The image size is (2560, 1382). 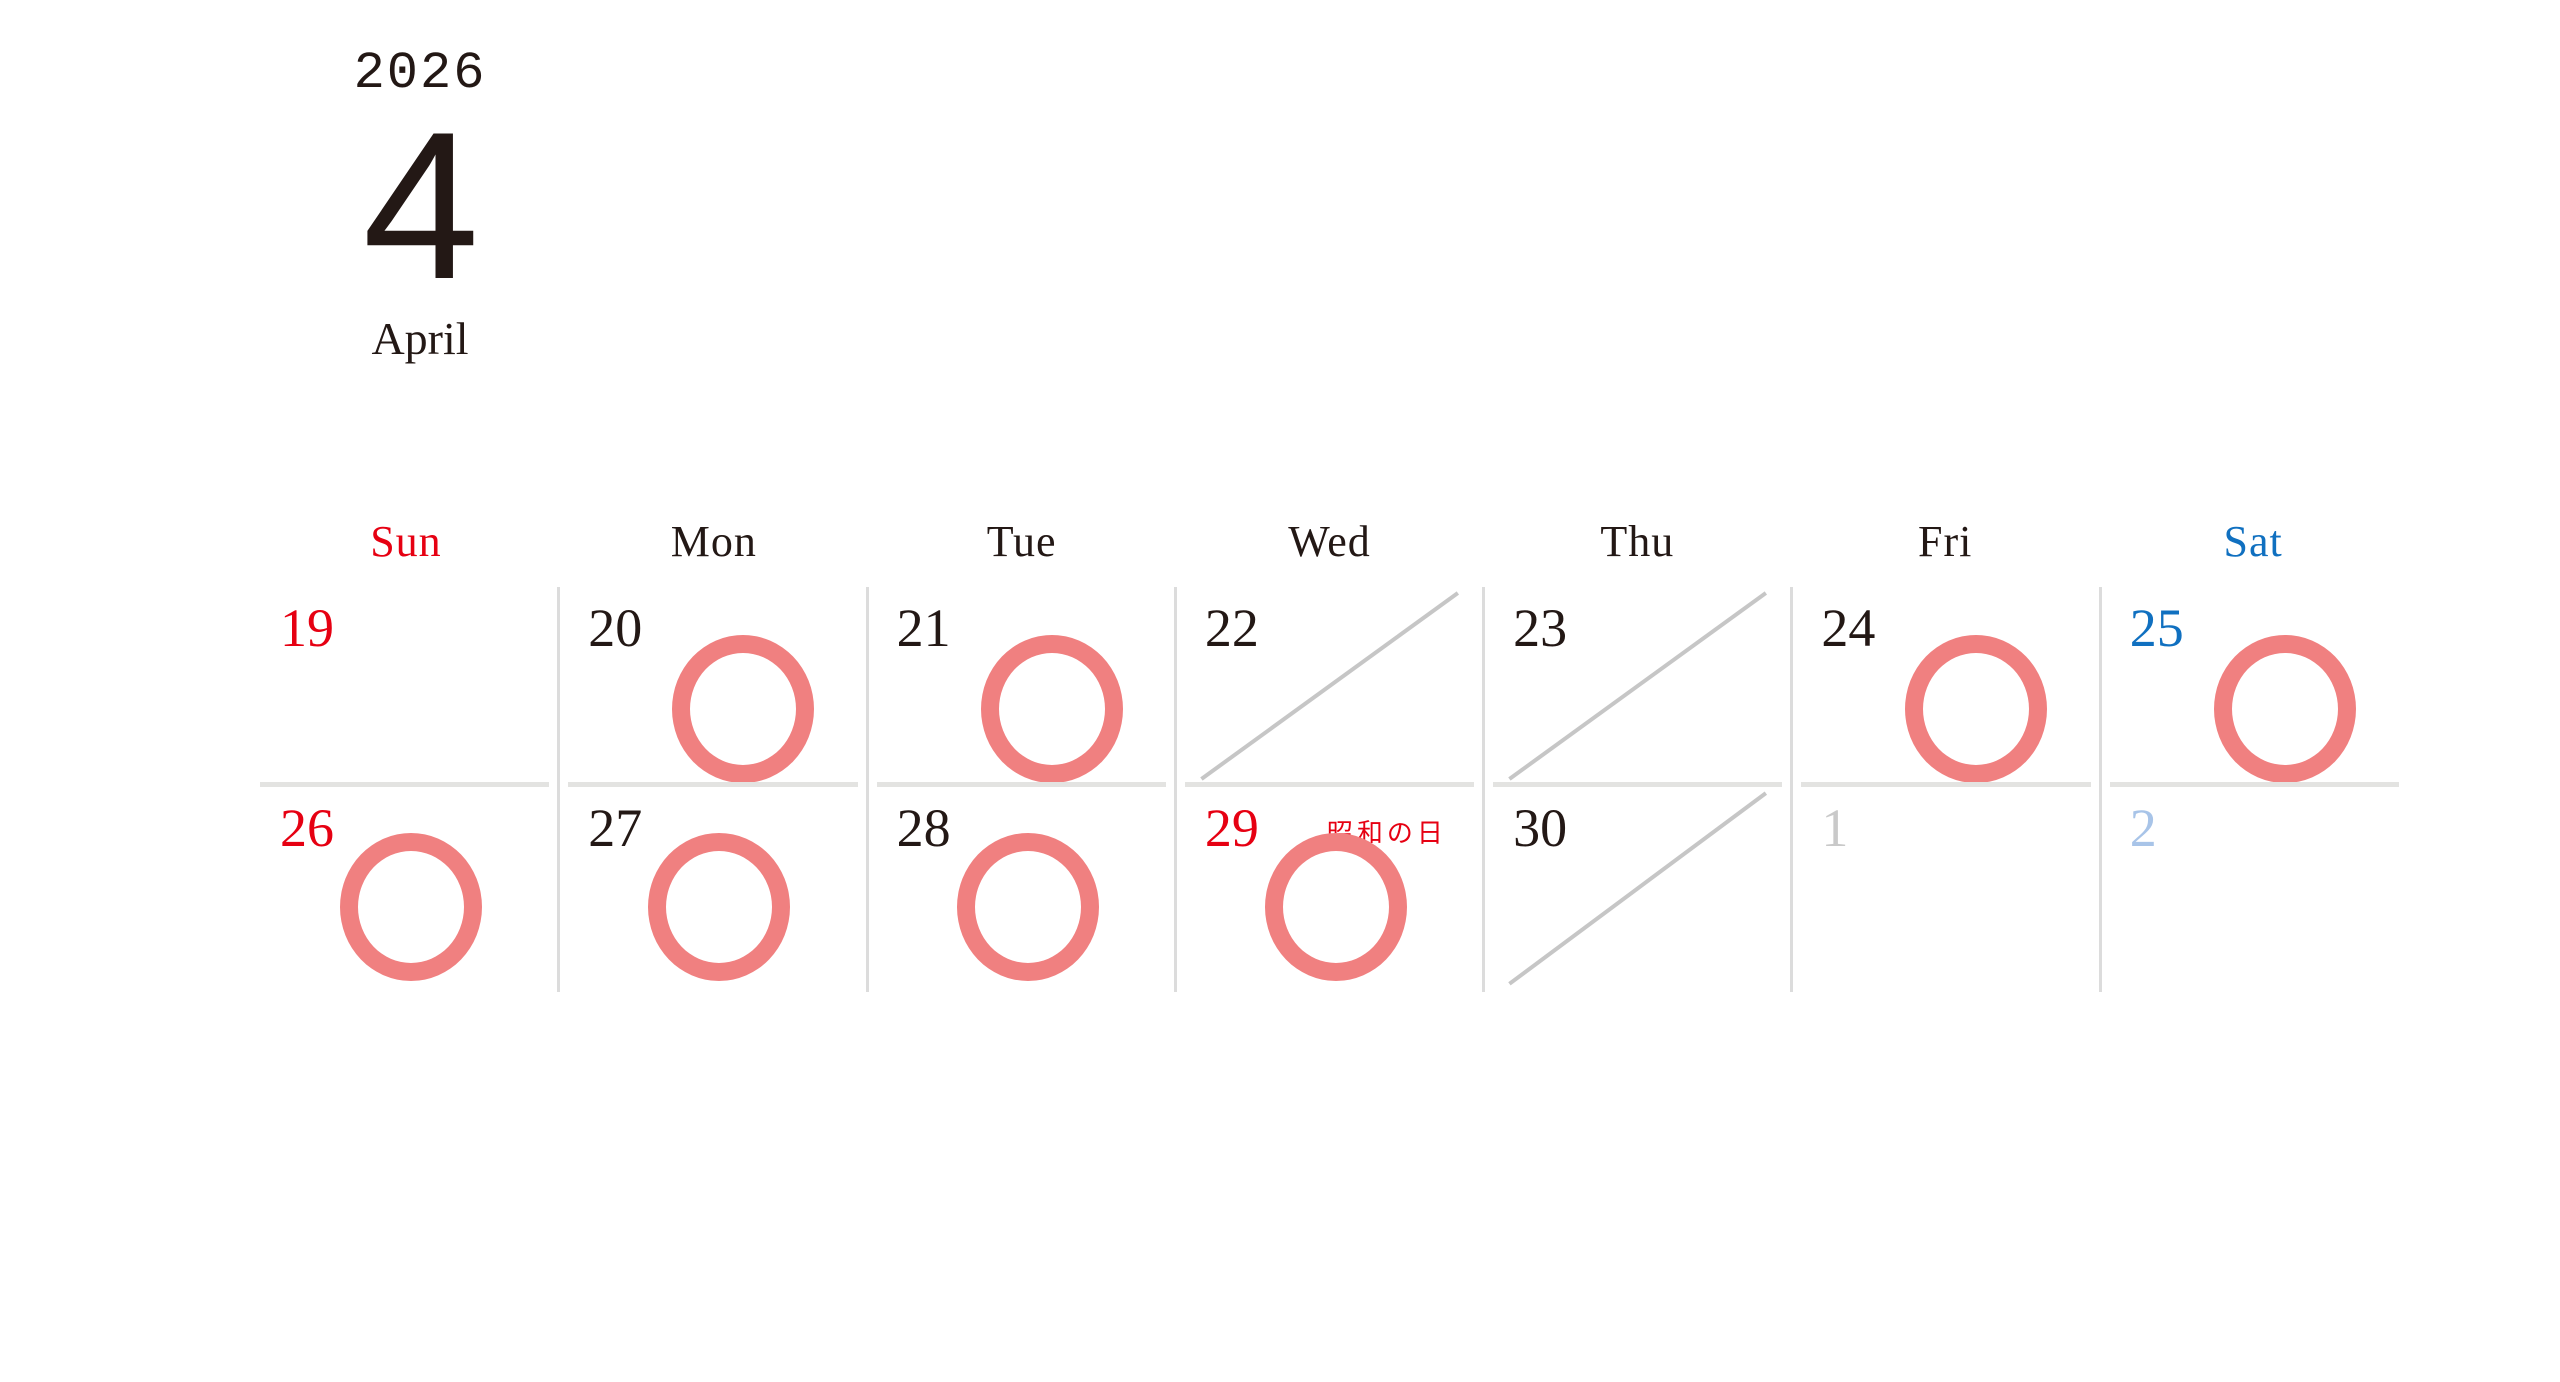 I want to click on day-cell: 1, so click(x=1944, y=889).